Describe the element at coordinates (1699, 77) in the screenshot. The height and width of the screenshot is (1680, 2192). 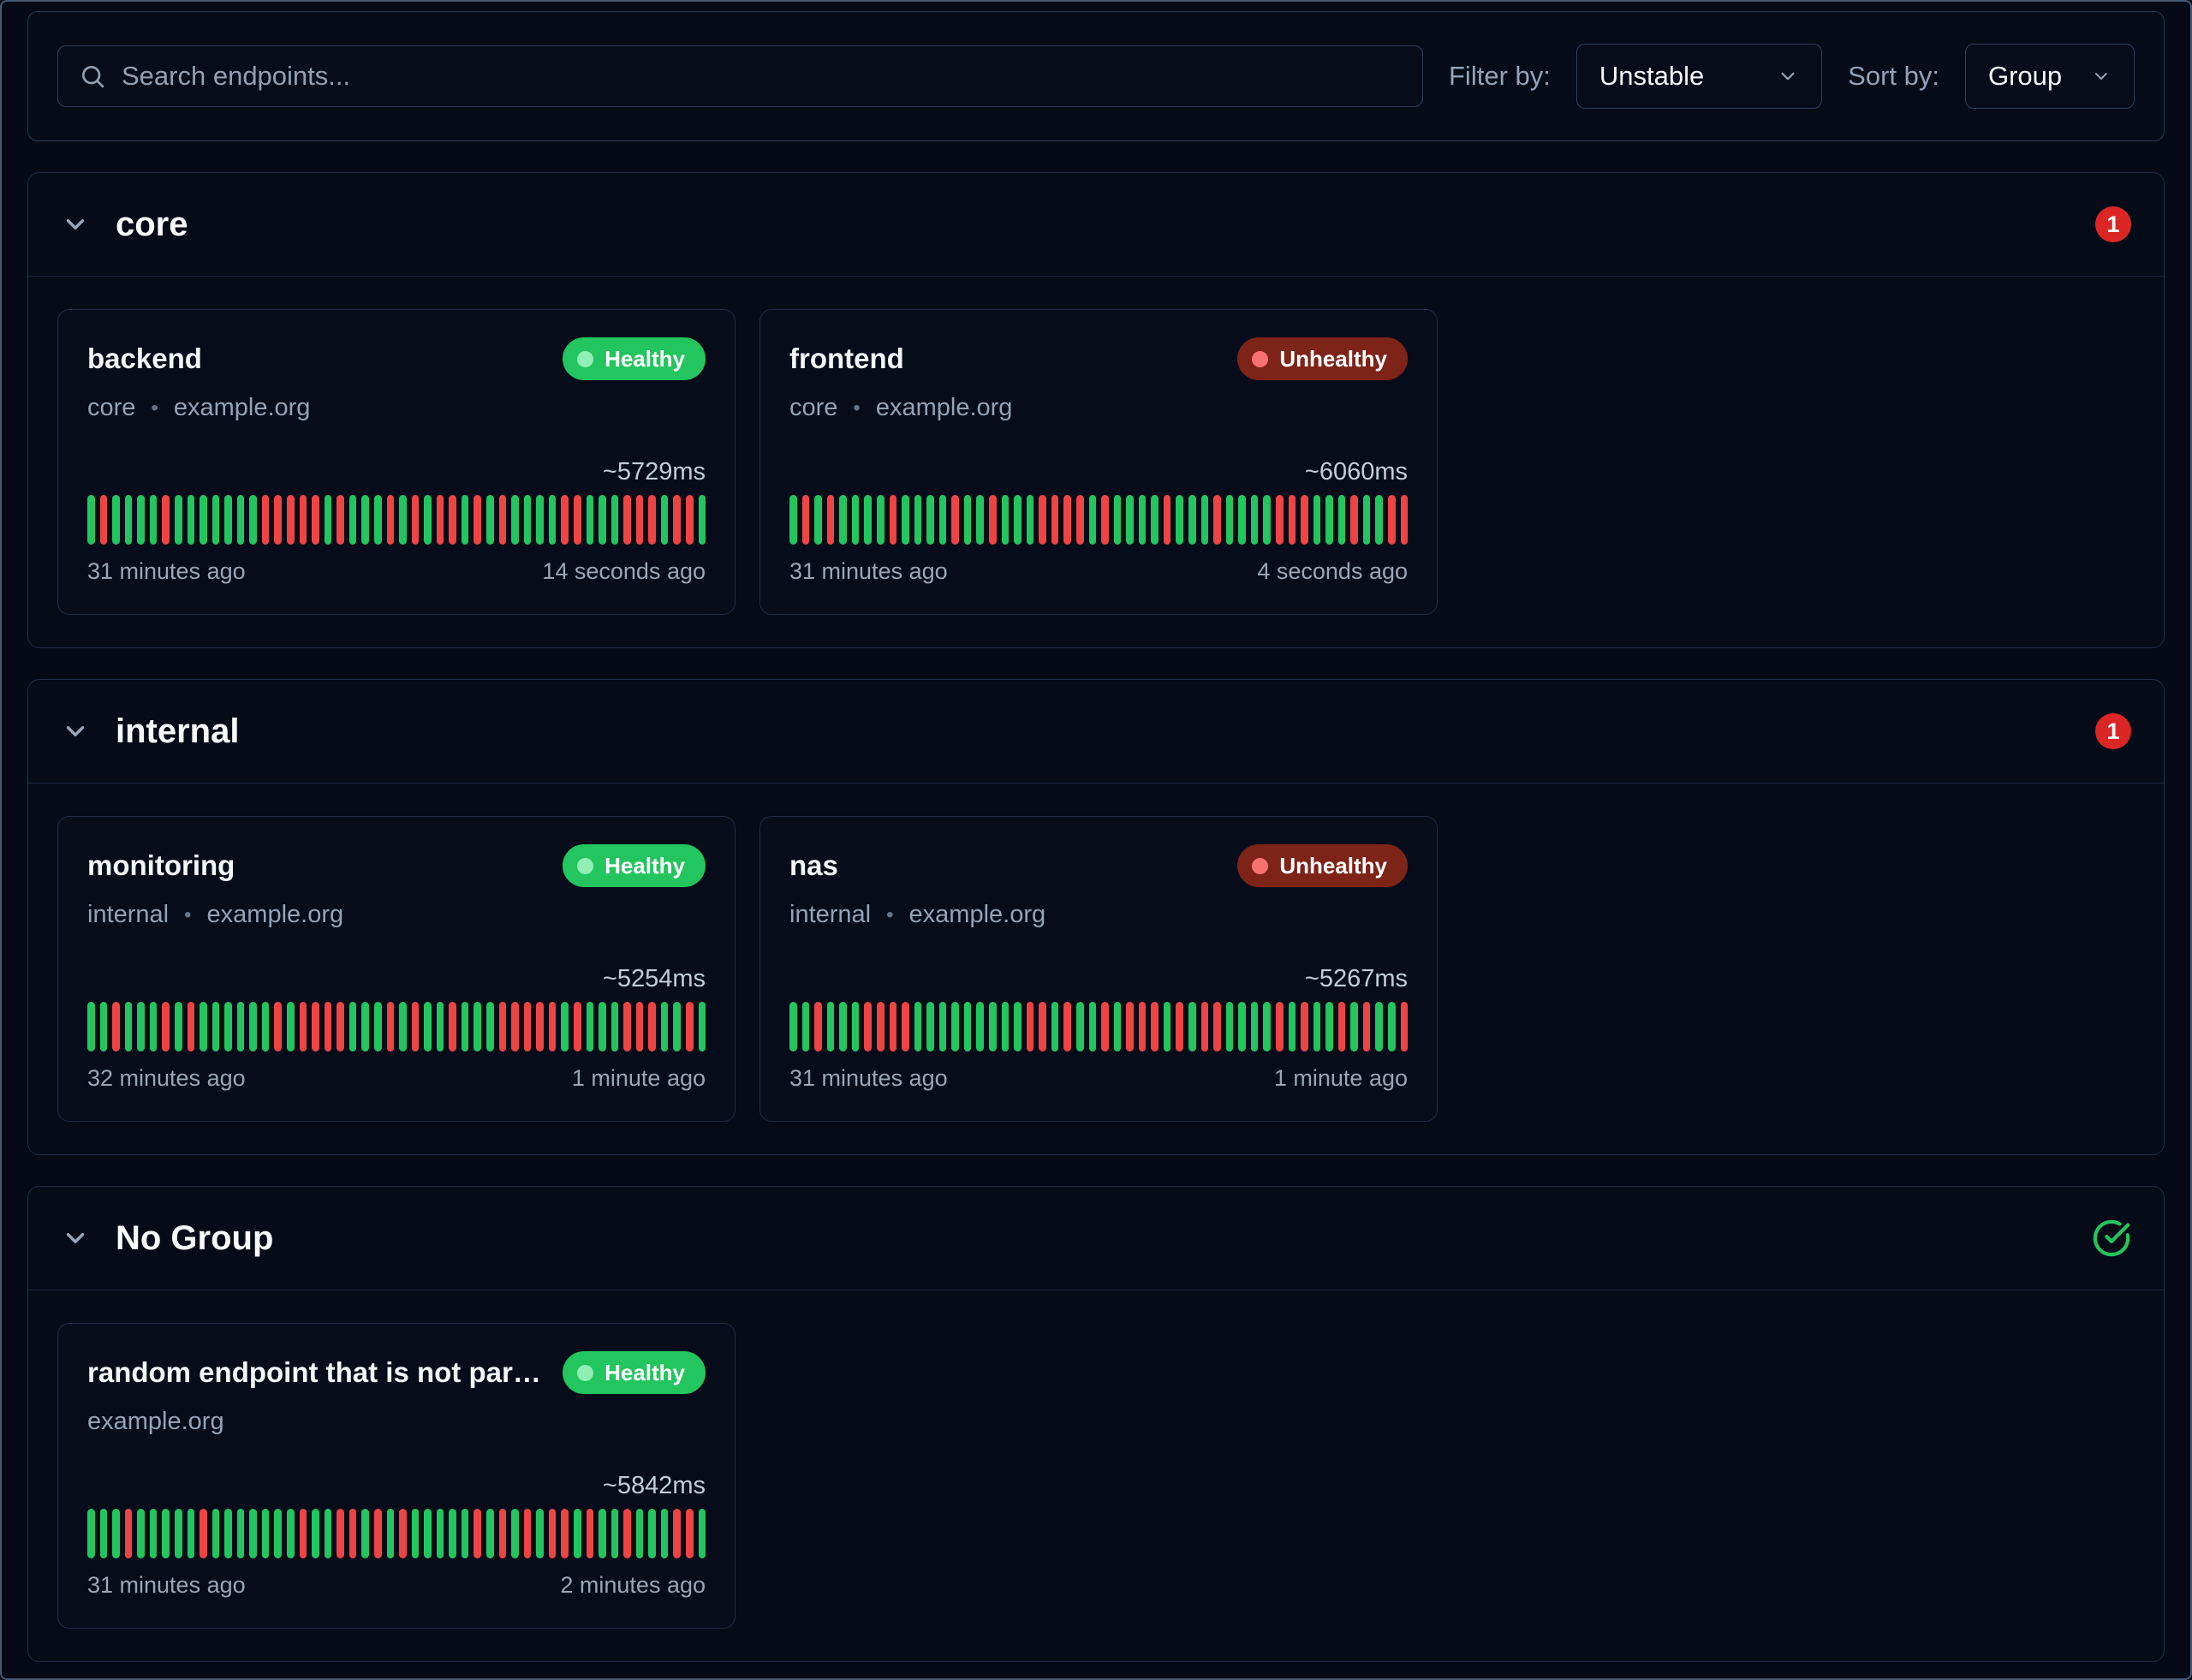
I see `filter-dropdown: Unstable` at that location.